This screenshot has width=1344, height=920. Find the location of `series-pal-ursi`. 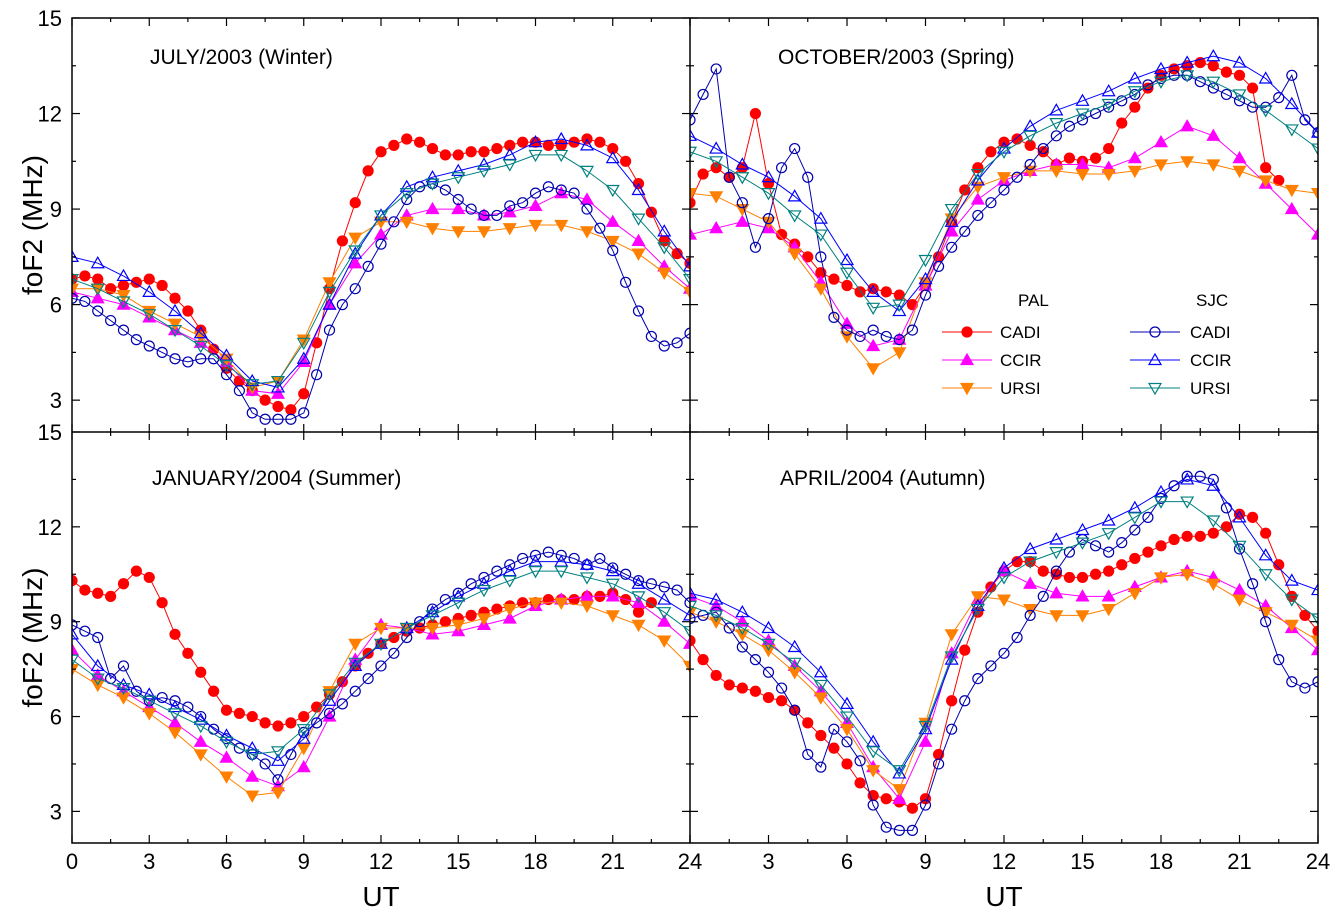

series-pal-ursi is located at coordinates (1004, 683).